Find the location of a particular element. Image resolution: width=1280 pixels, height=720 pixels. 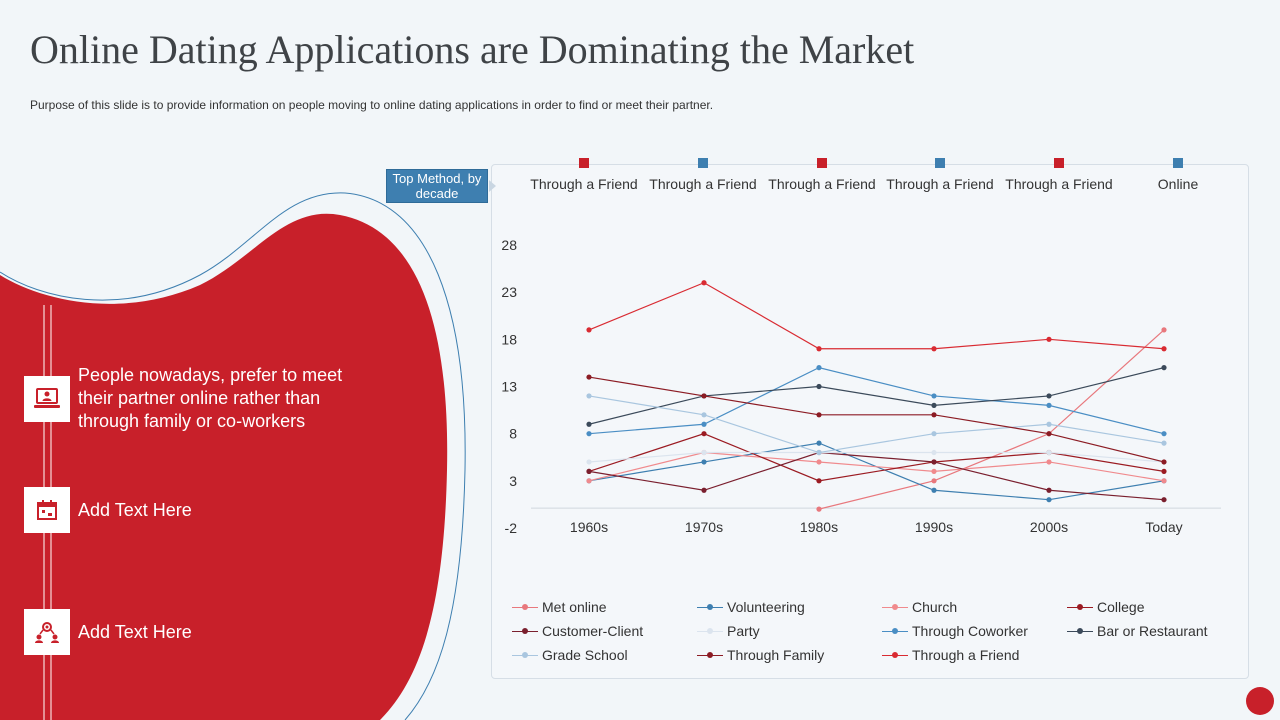

legend-item: Met online is located at coordinates (604, 607).